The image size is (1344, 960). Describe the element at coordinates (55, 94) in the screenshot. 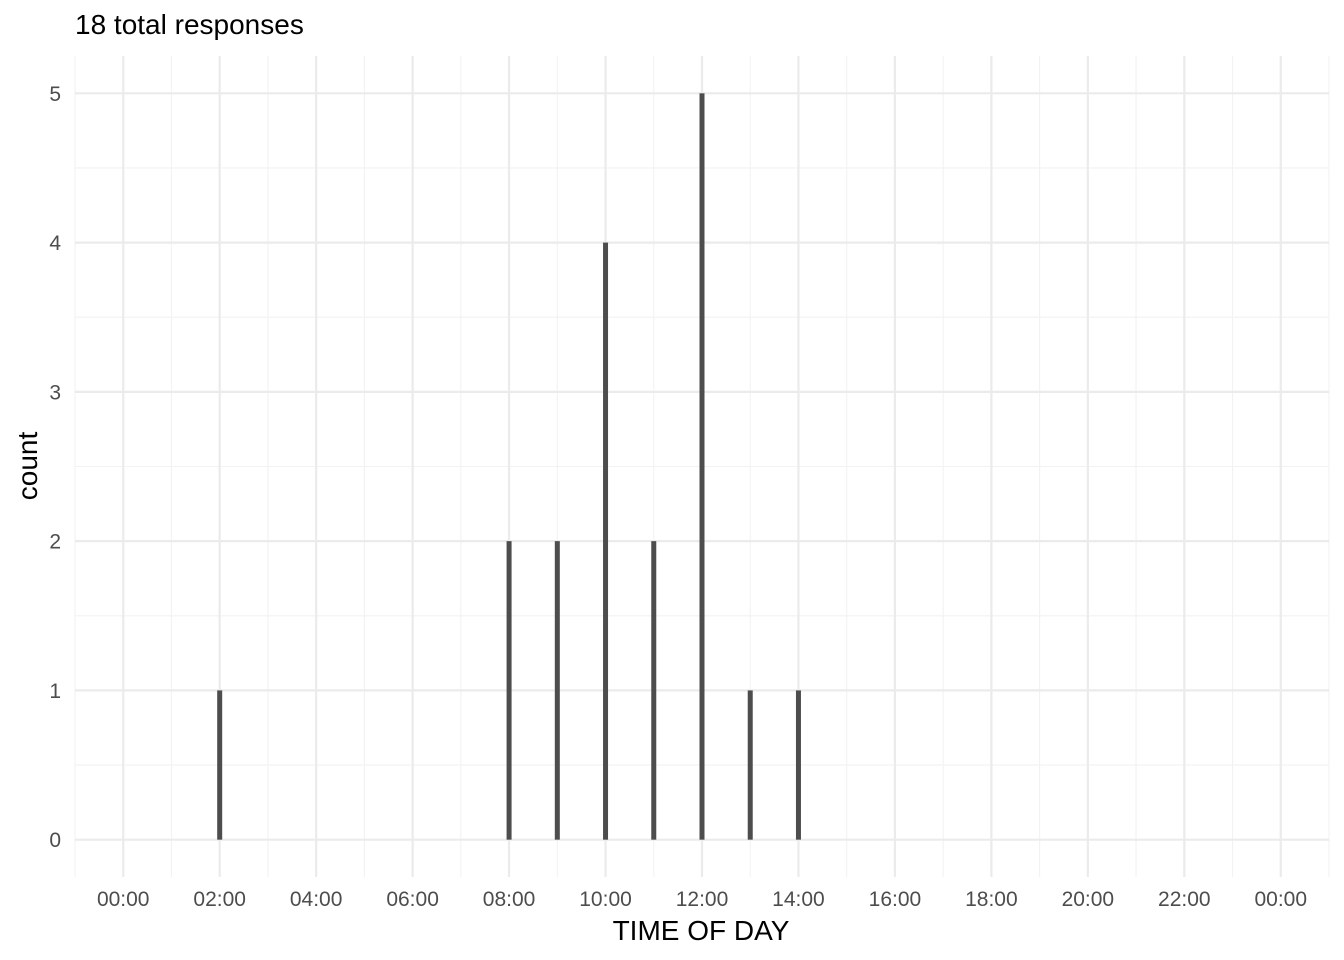

I see `y-tick-label: 5` at that location.